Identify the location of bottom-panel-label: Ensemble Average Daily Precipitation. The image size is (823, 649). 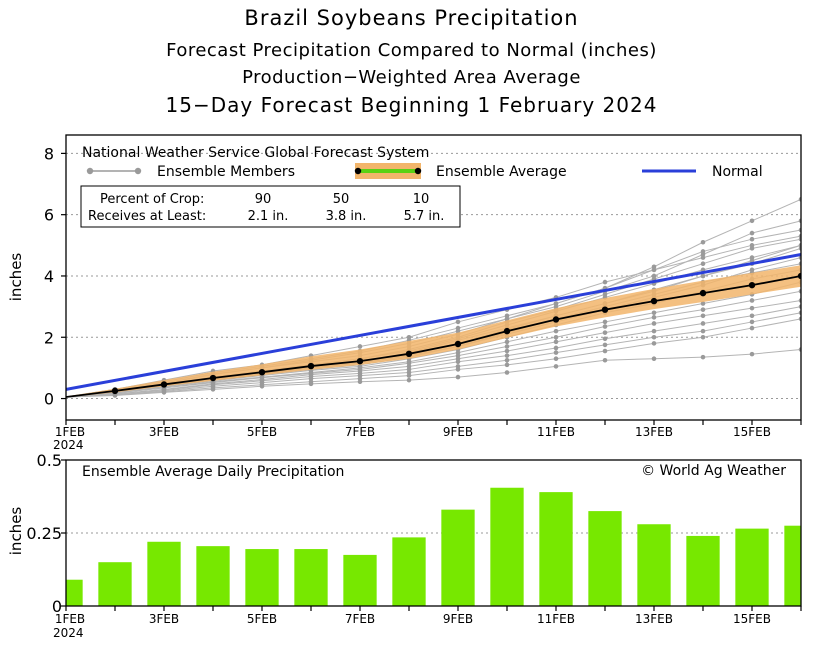
(213, 472).